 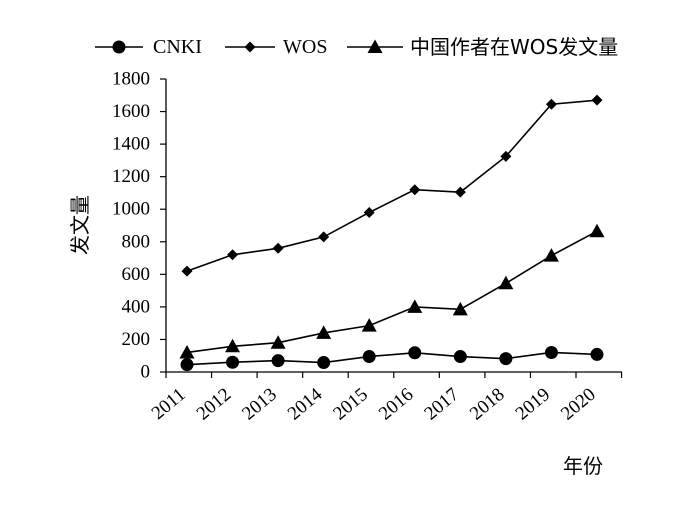 I want to click on legend: CNKI WOS 中国作者在WOS发文量, so click(x=356, y=47).